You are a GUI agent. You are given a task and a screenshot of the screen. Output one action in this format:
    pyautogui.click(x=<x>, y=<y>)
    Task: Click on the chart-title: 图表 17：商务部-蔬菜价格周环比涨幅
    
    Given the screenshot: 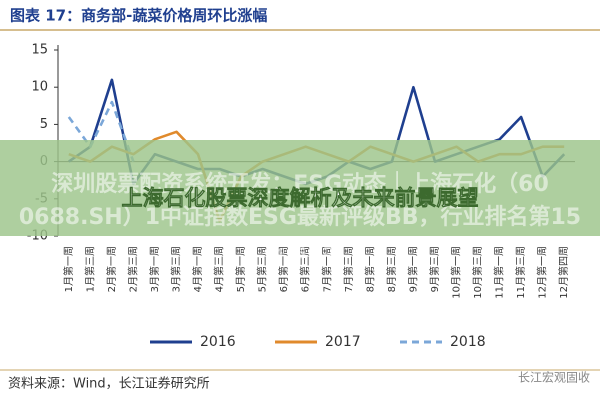 What is the action you would take?
    pyautogui.click(x=138, y=16)
    